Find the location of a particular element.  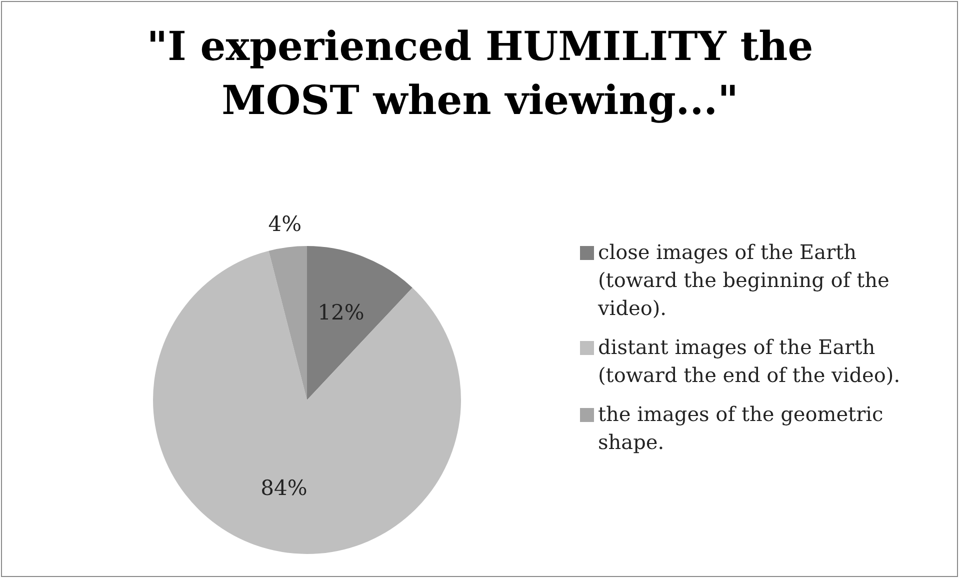

data-label: 12% is located at coordinates (341, 312).